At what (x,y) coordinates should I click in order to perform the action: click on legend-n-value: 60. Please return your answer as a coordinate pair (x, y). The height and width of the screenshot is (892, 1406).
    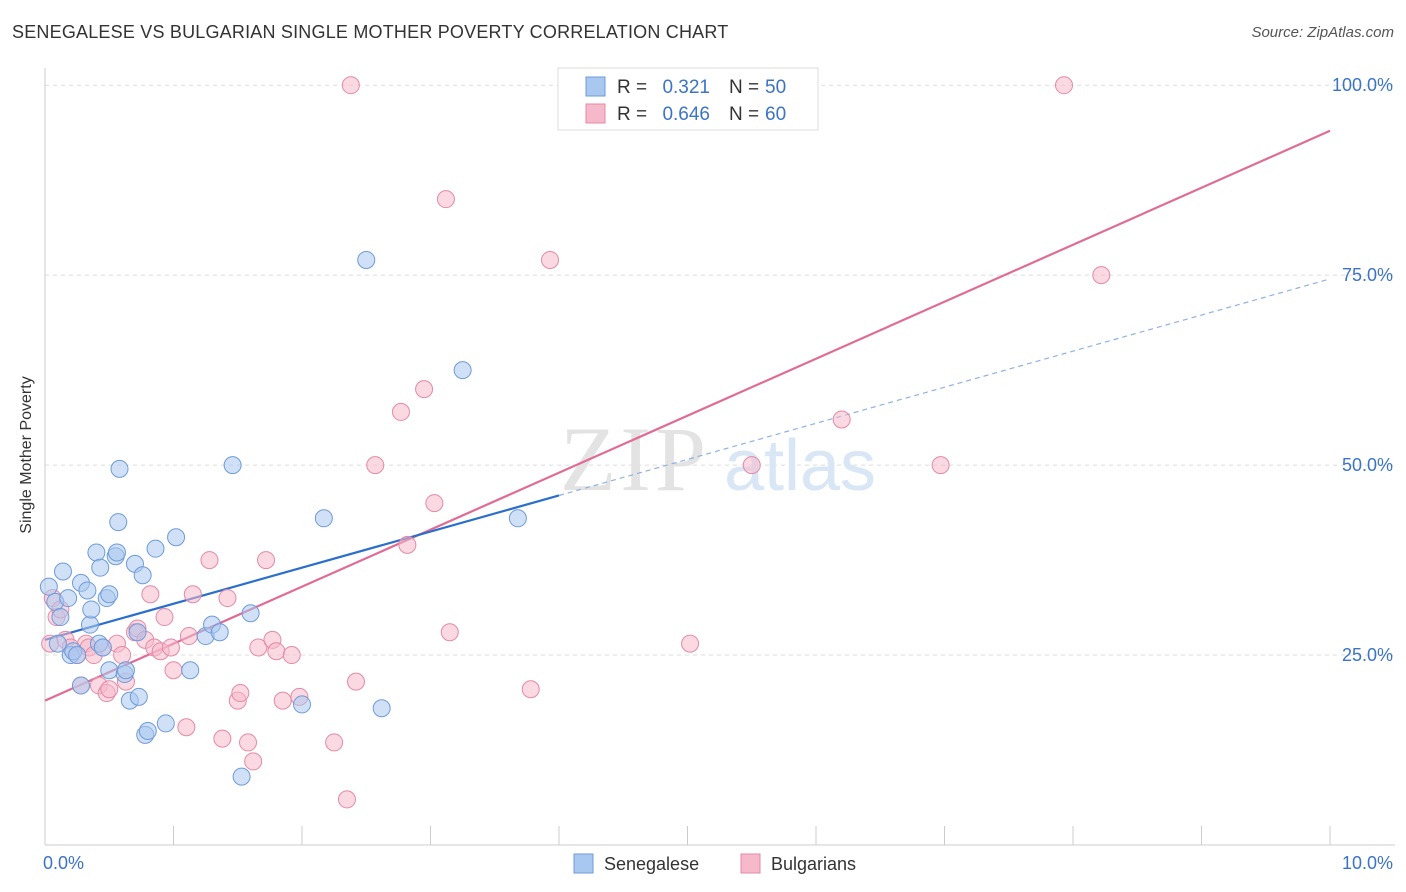
    Looking at the image, I should click on (775, 114).